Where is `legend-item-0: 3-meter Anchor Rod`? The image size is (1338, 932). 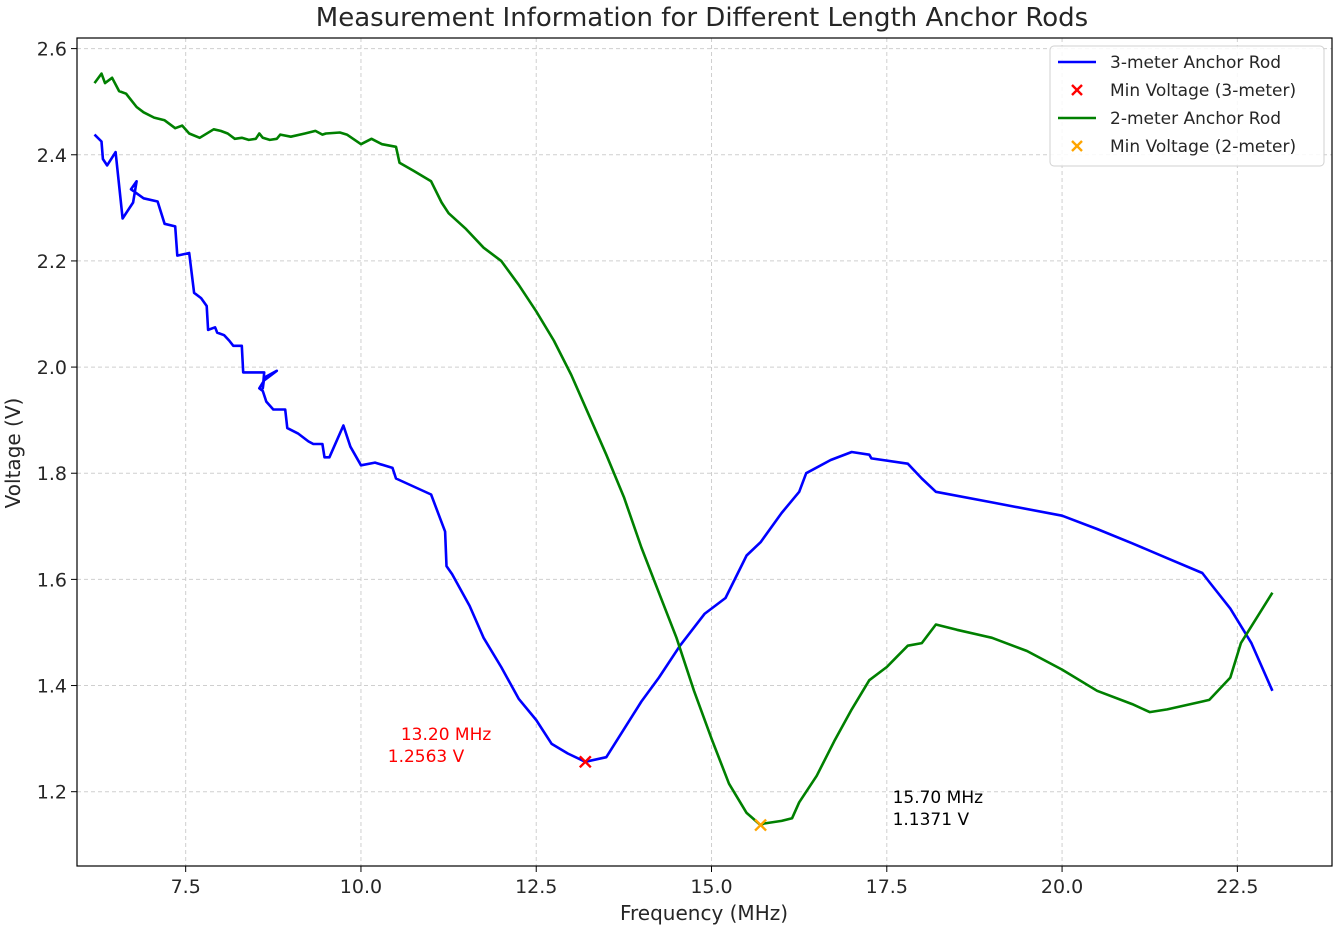 legend-item-0: 3-meter Anchor Rod is located at coordinates (1169, 63).